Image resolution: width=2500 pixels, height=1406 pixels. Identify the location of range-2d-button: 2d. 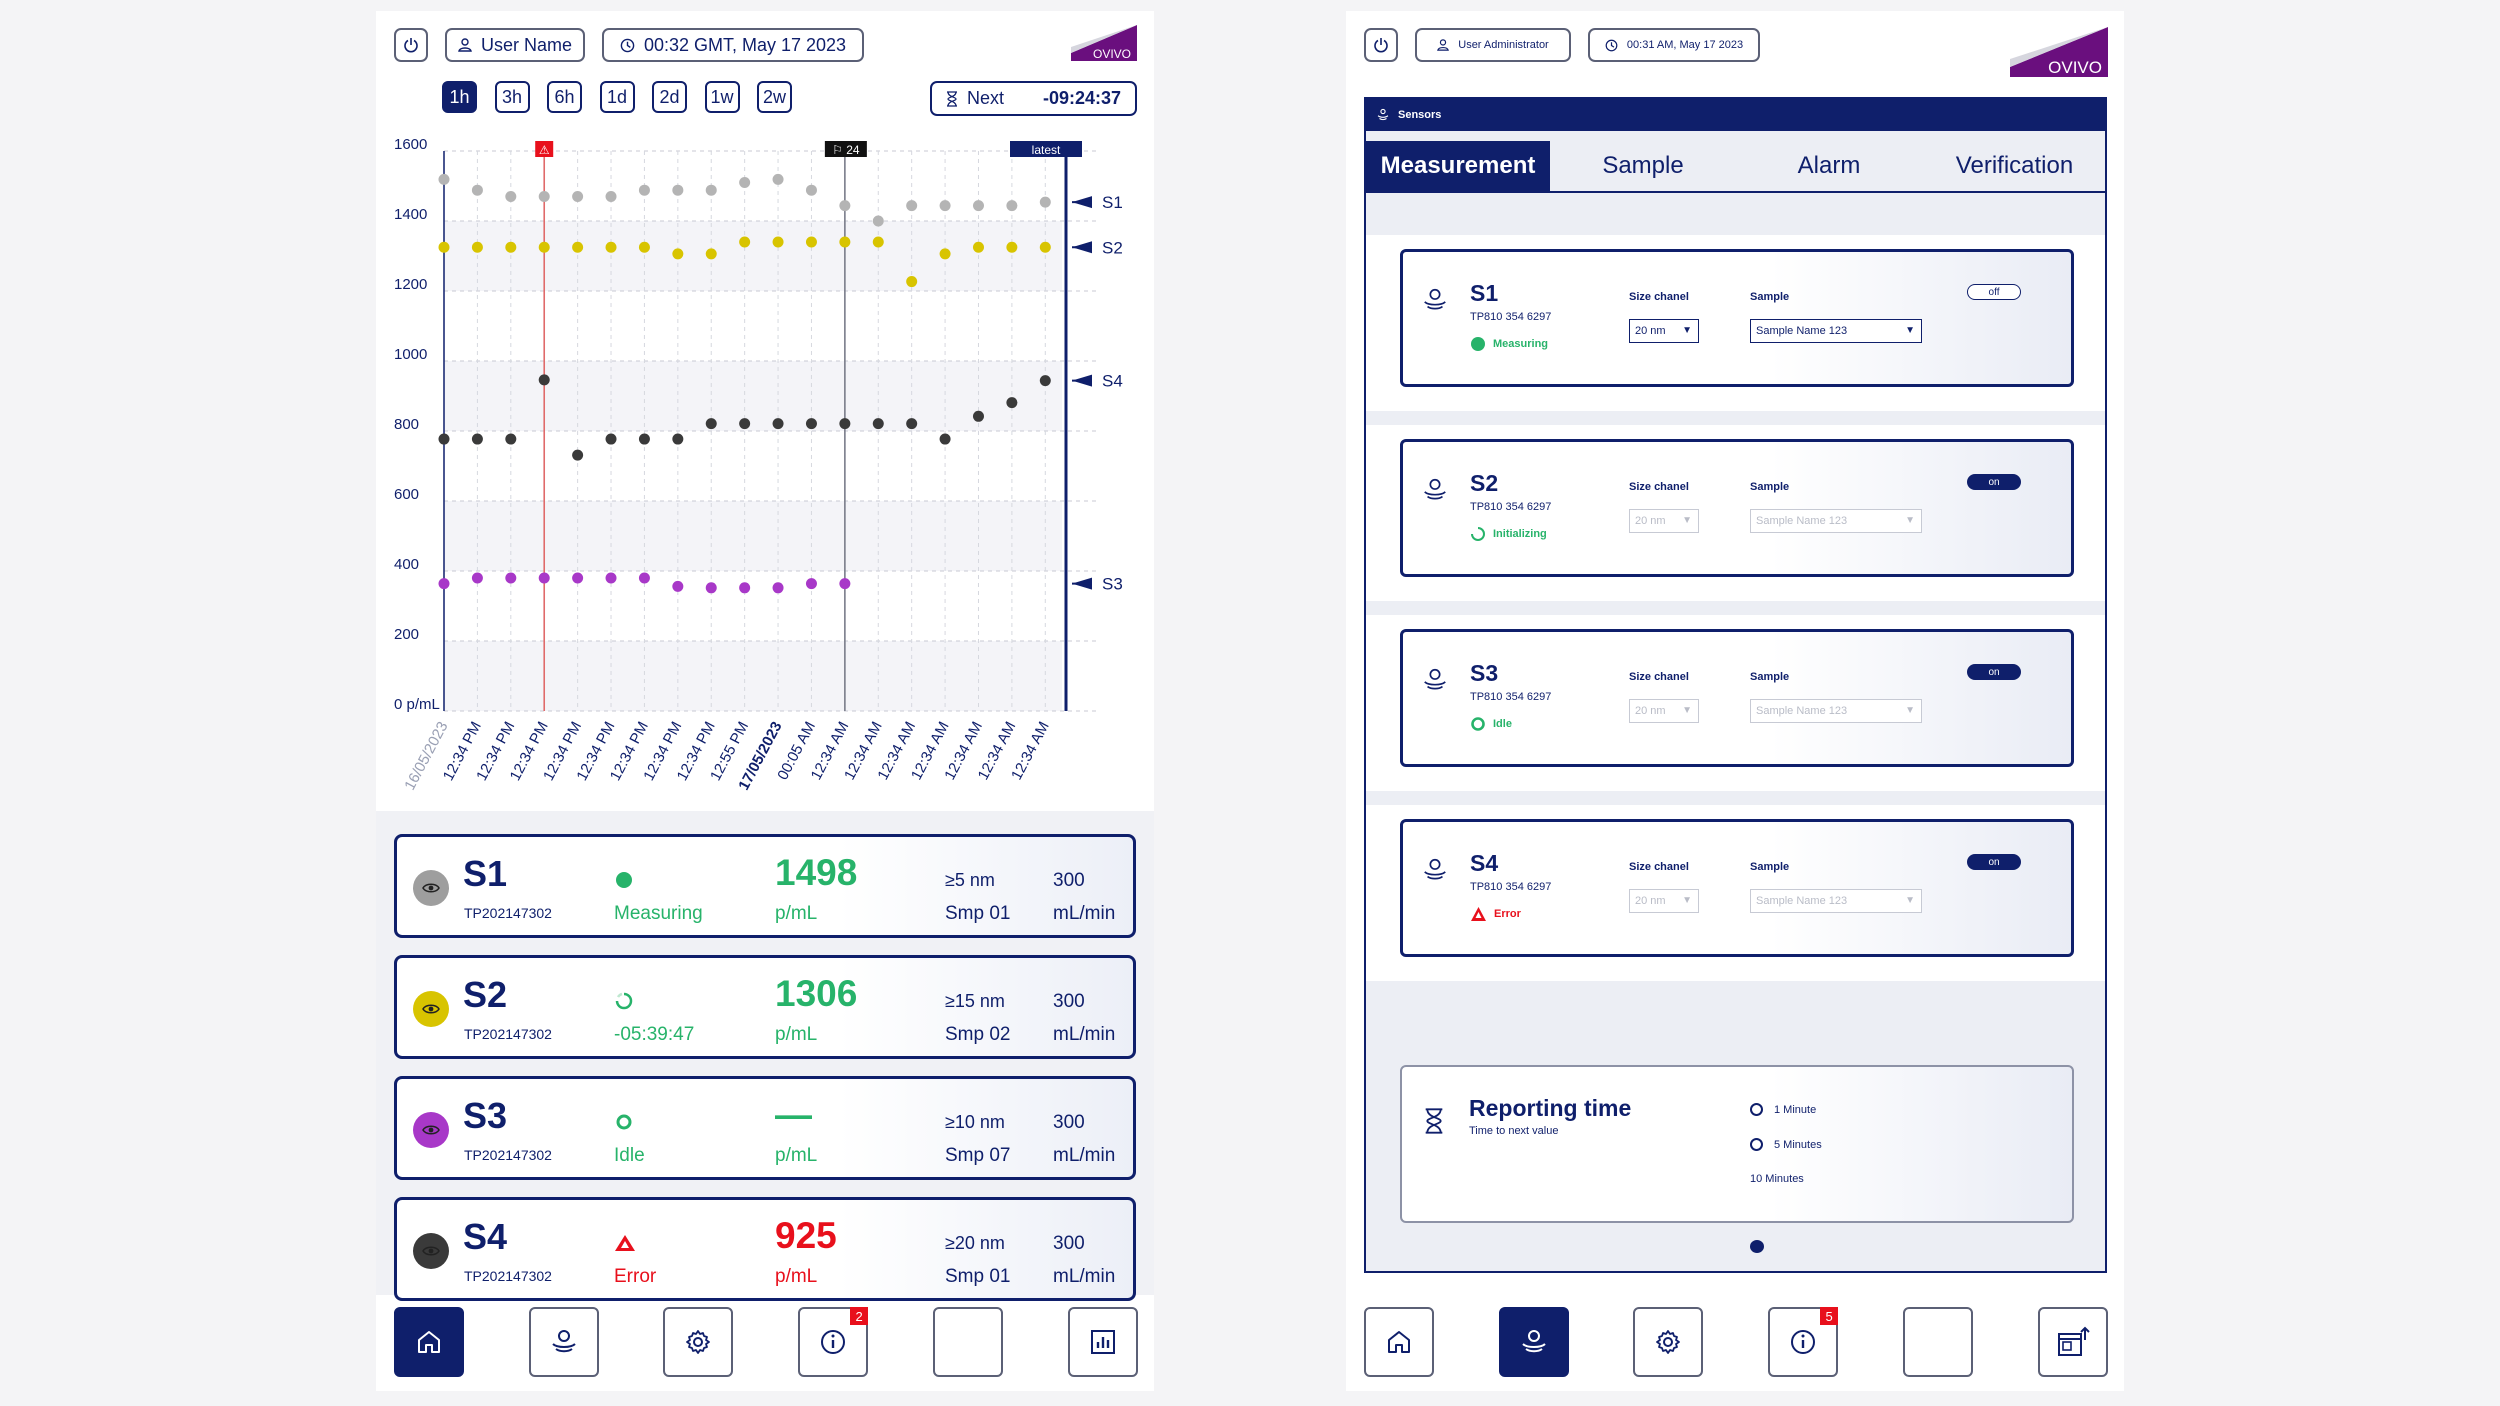
(669, 97).